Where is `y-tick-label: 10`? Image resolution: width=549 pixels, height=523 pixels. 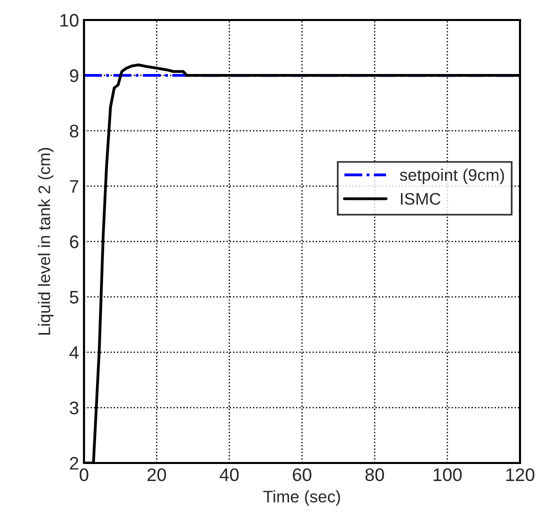 y-tick-label: 10 is located at coordinates (69, 20).